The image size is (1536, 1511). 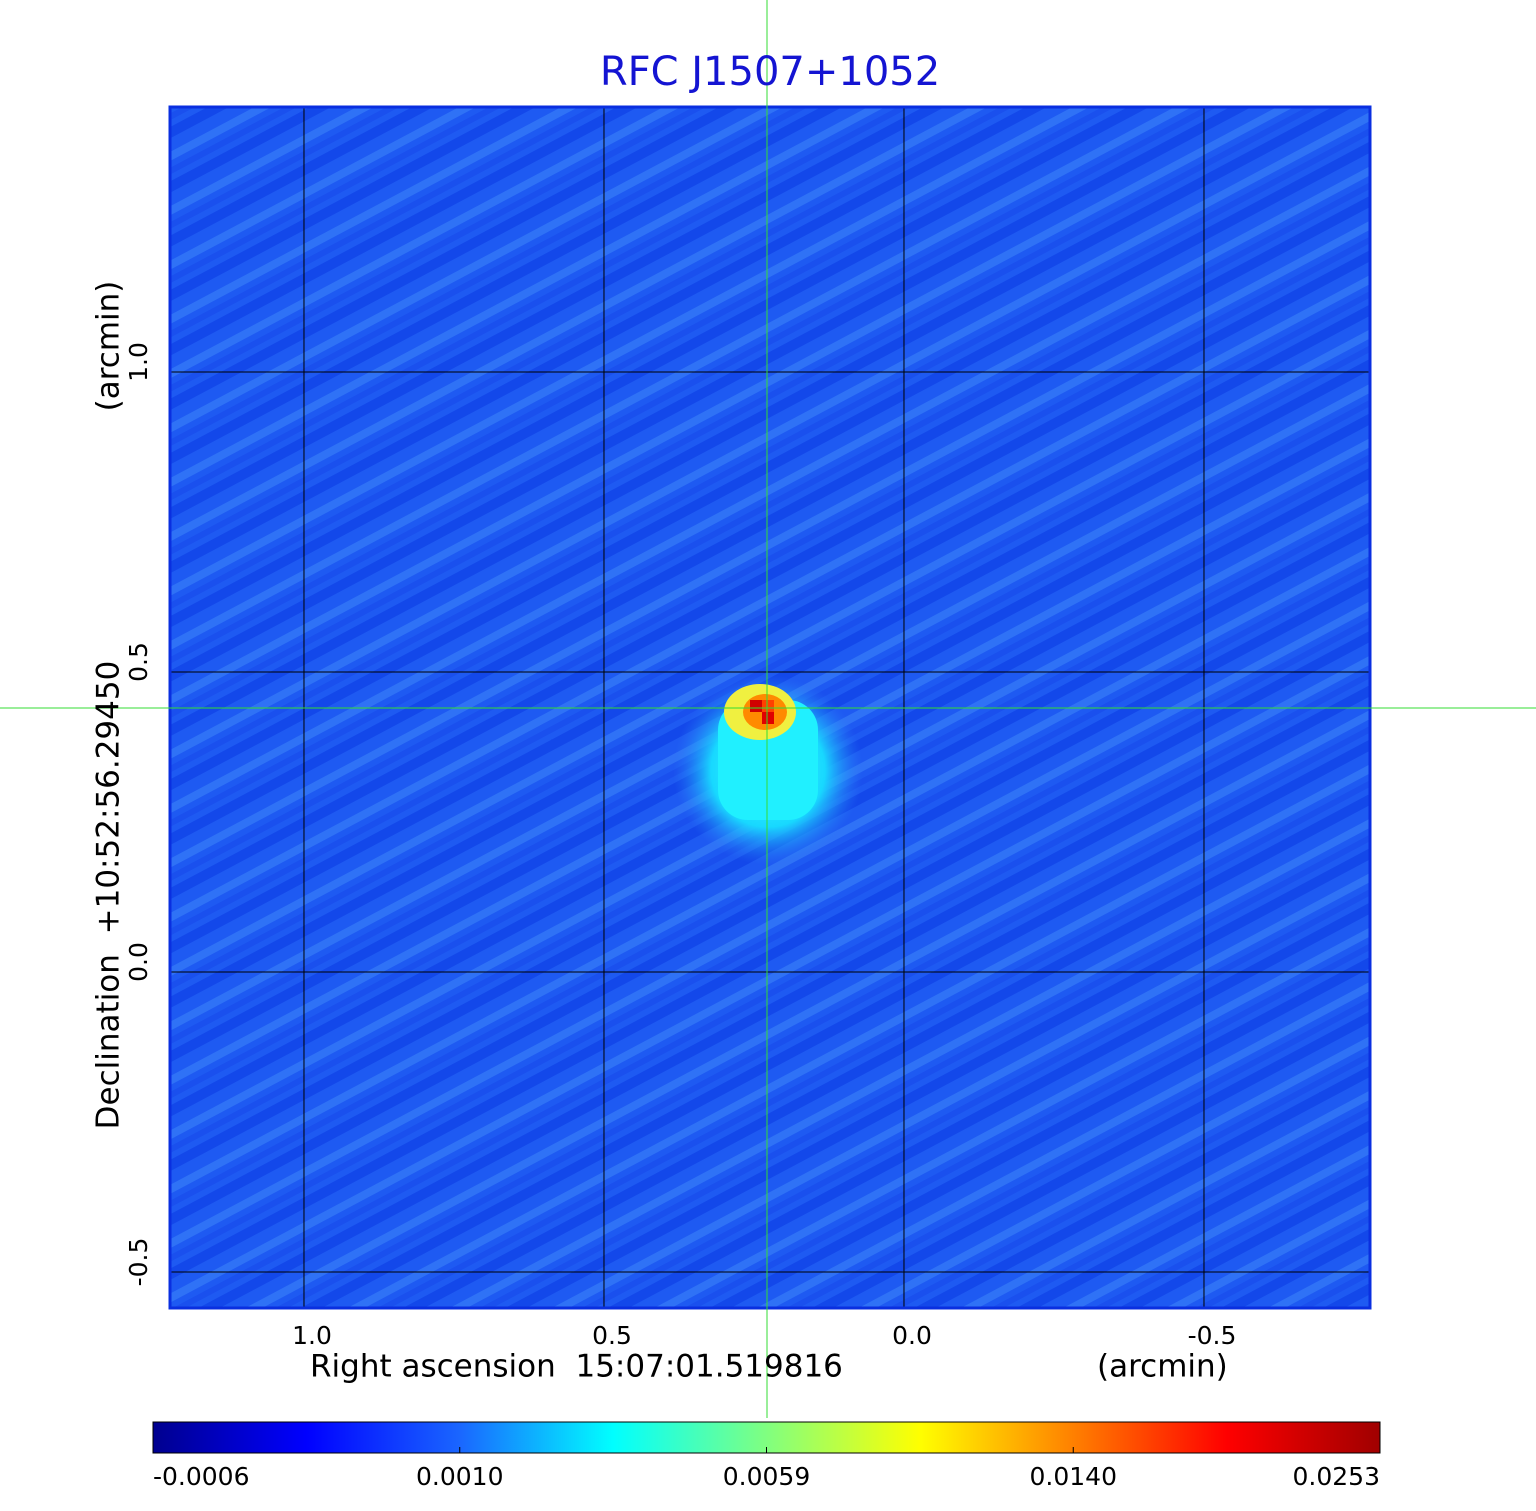 What do you see at coordinates (770, 72) in the screenshot?
I see `chart-title: RFC J1507+1052` at bounding box center [770, 72].